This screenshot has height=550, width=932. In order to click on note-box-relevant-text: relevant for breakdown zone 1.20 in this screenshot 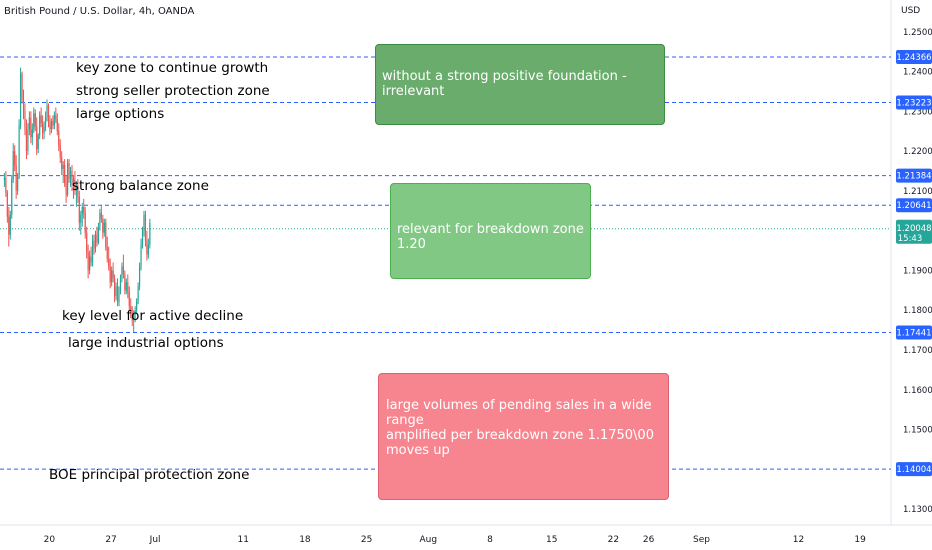, I will do `click(490, 237)`.